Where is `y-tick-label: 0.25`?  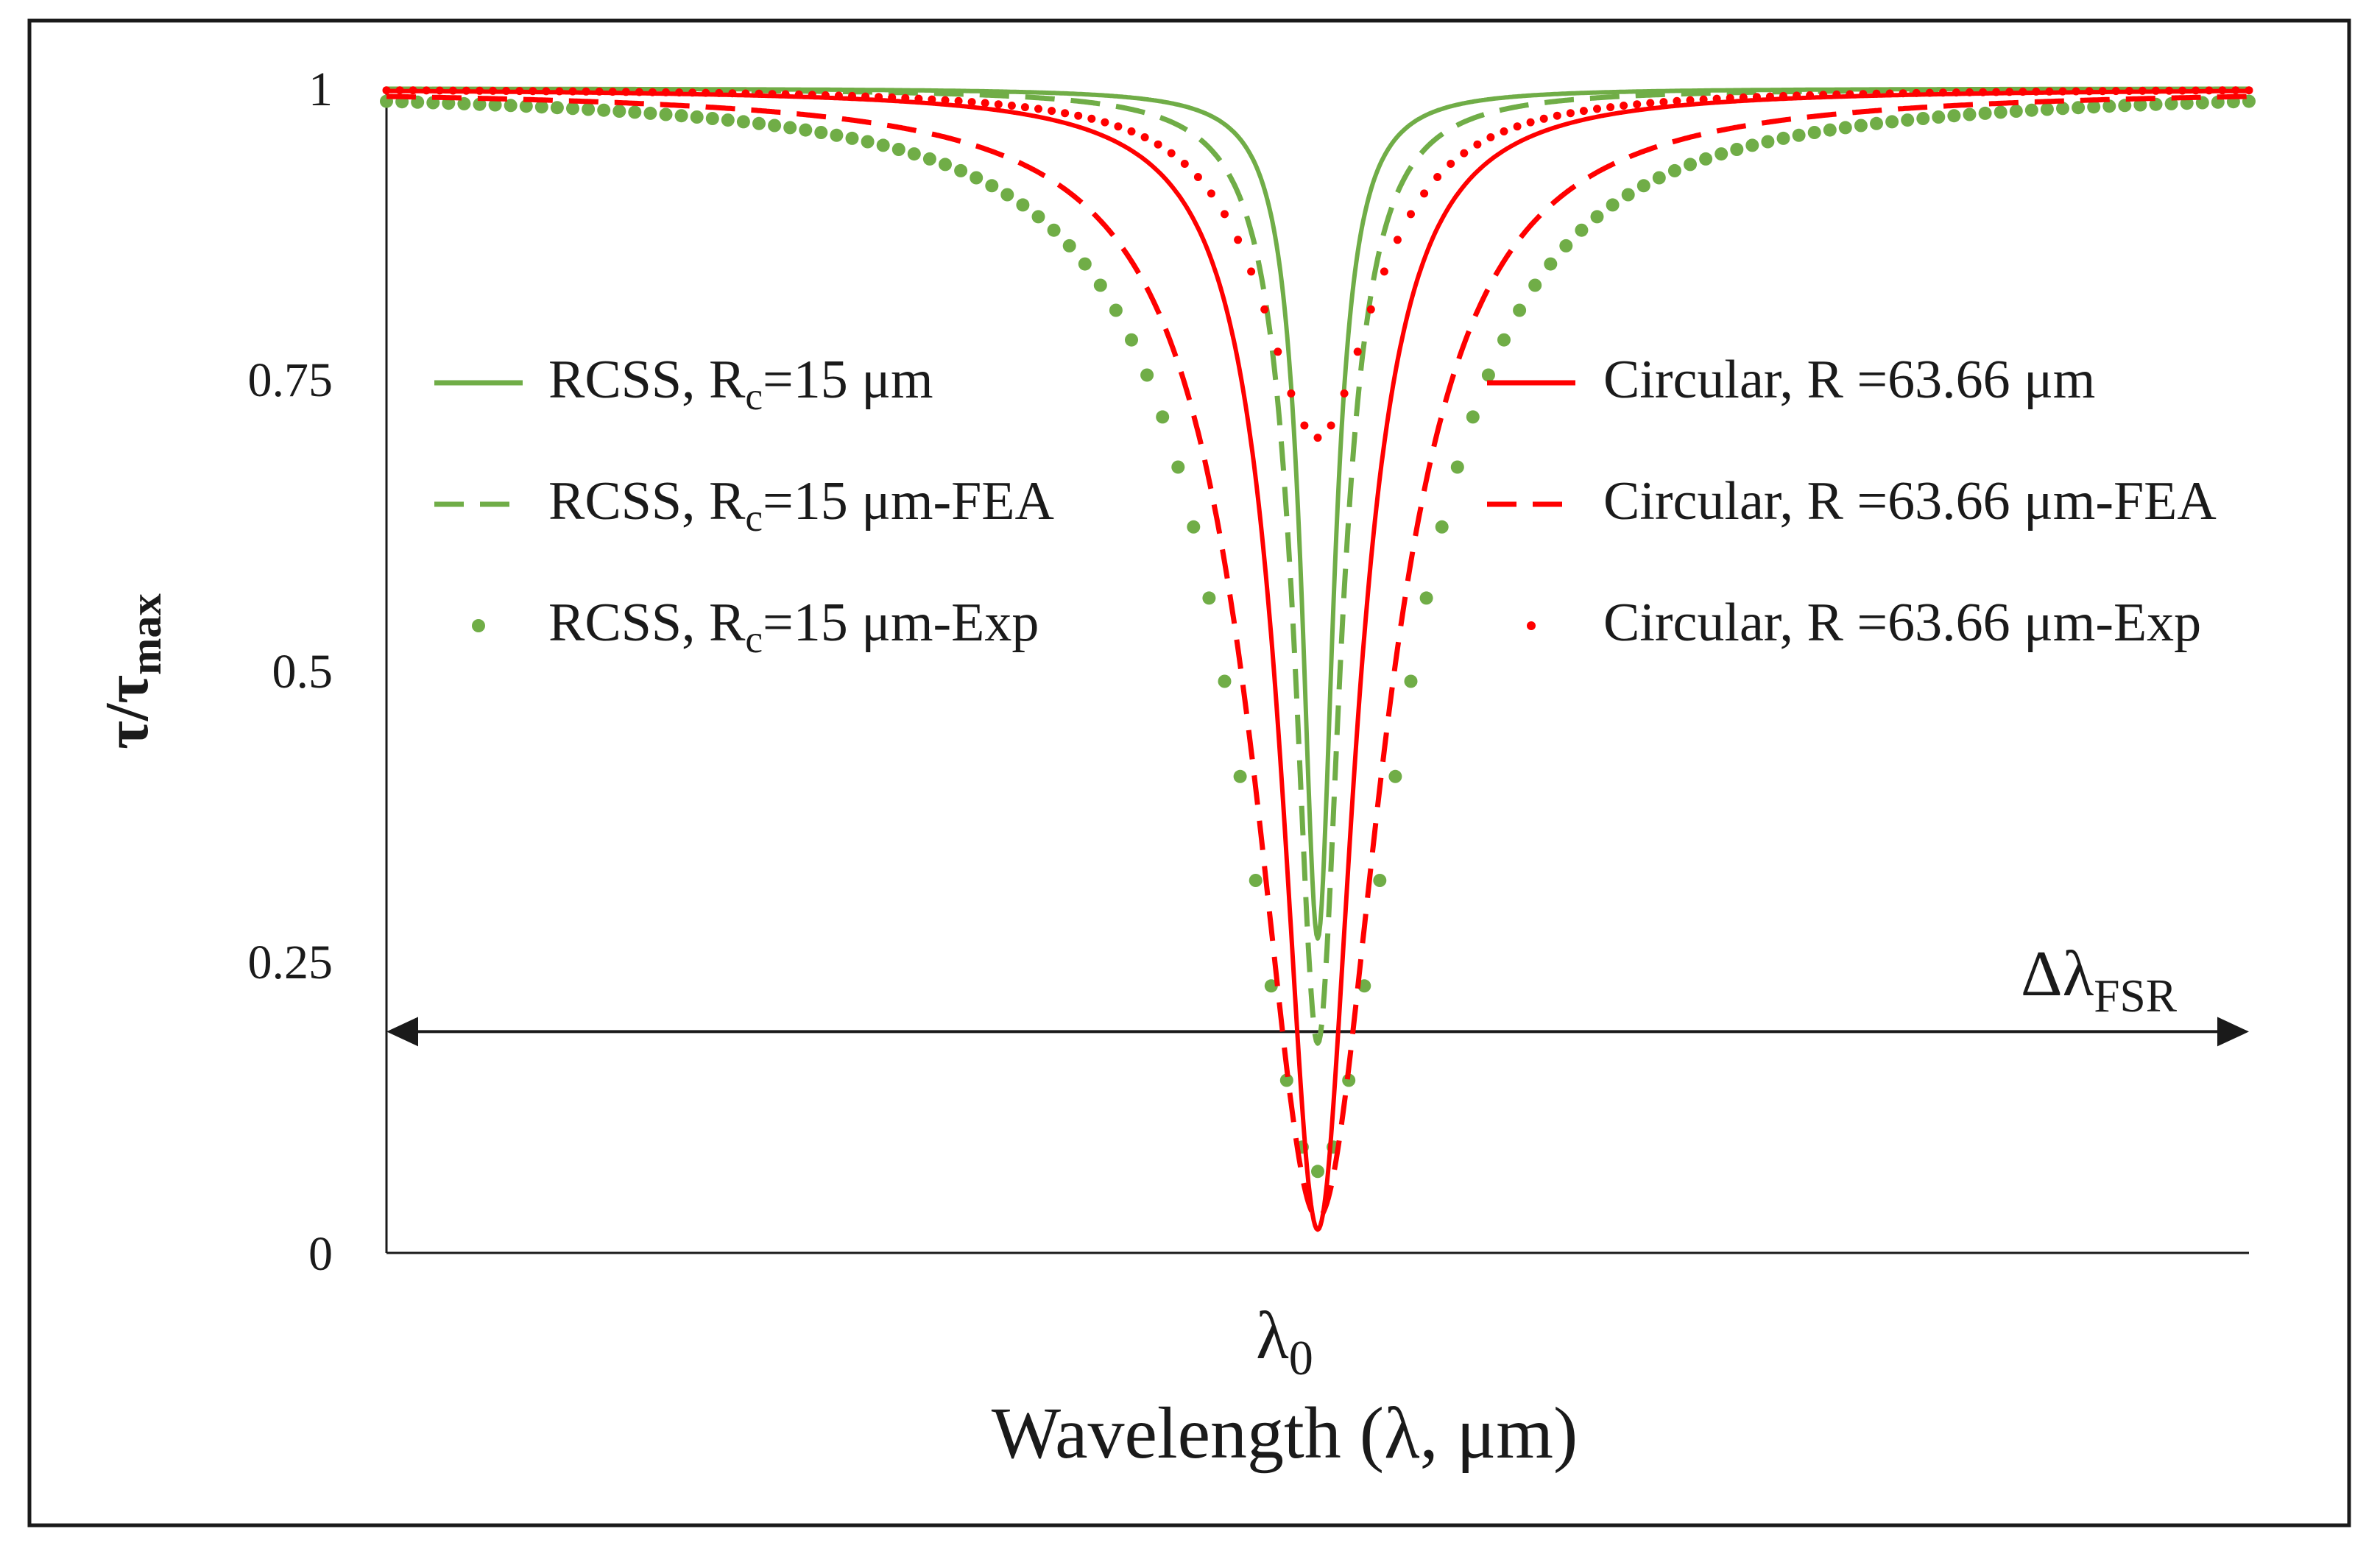
y-tick-label: 0.25 is located at coordinates (290, 962).